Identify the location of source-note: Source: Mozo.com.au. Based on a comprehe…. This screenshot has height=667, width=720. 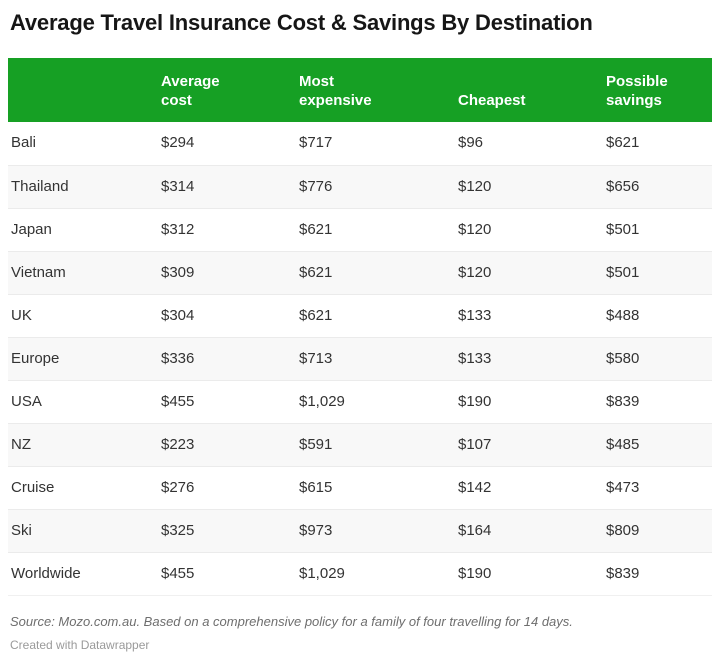
(291, 621).